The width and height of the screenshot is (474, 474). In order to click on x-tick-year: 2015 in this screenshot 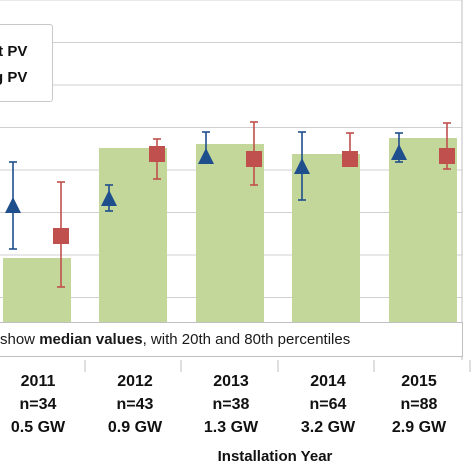, I will do `click(419, 381)`.